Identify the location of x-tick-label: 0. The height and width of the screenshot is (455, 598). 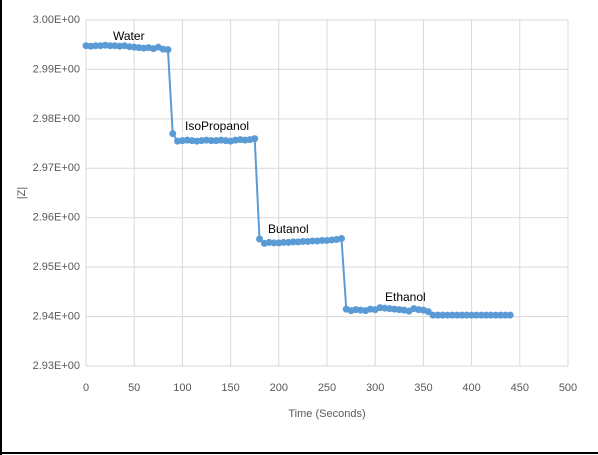
(86, 388).